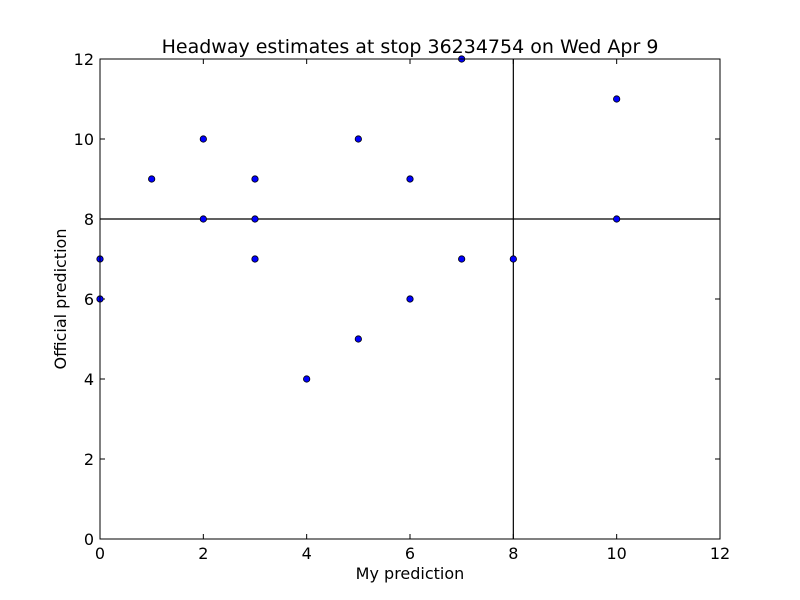 The width and height of the screenshot is (800, 600). Describe the element at coordinates (203, 553) in the screenshot. I see `x-tick-label: 2` at that location.